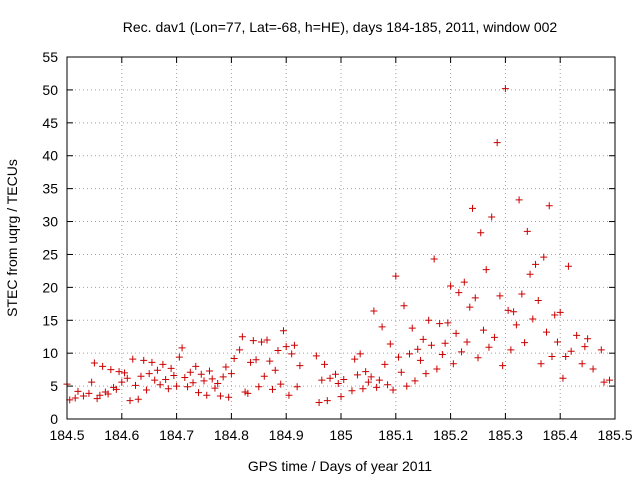 The height and width of the screenshot is (480, 640). I want to click on x-tick-label: 184.8, so click(231, 435).